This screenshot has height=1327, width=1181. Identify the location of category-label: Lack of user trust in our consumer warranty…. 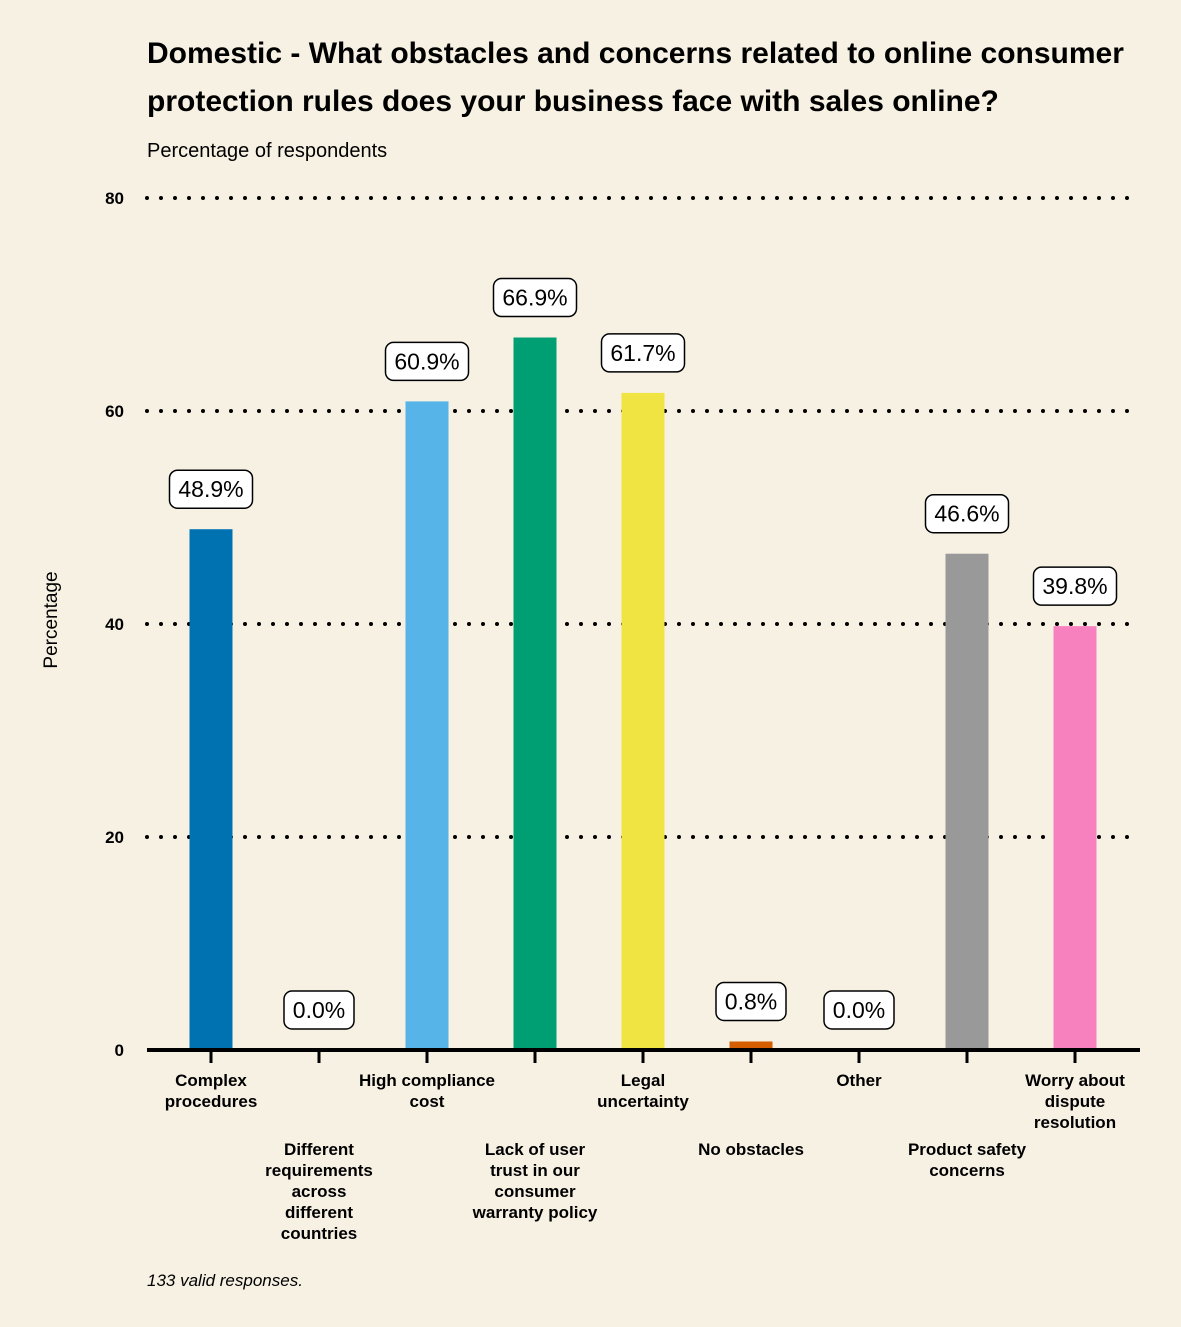
(535, 1181).